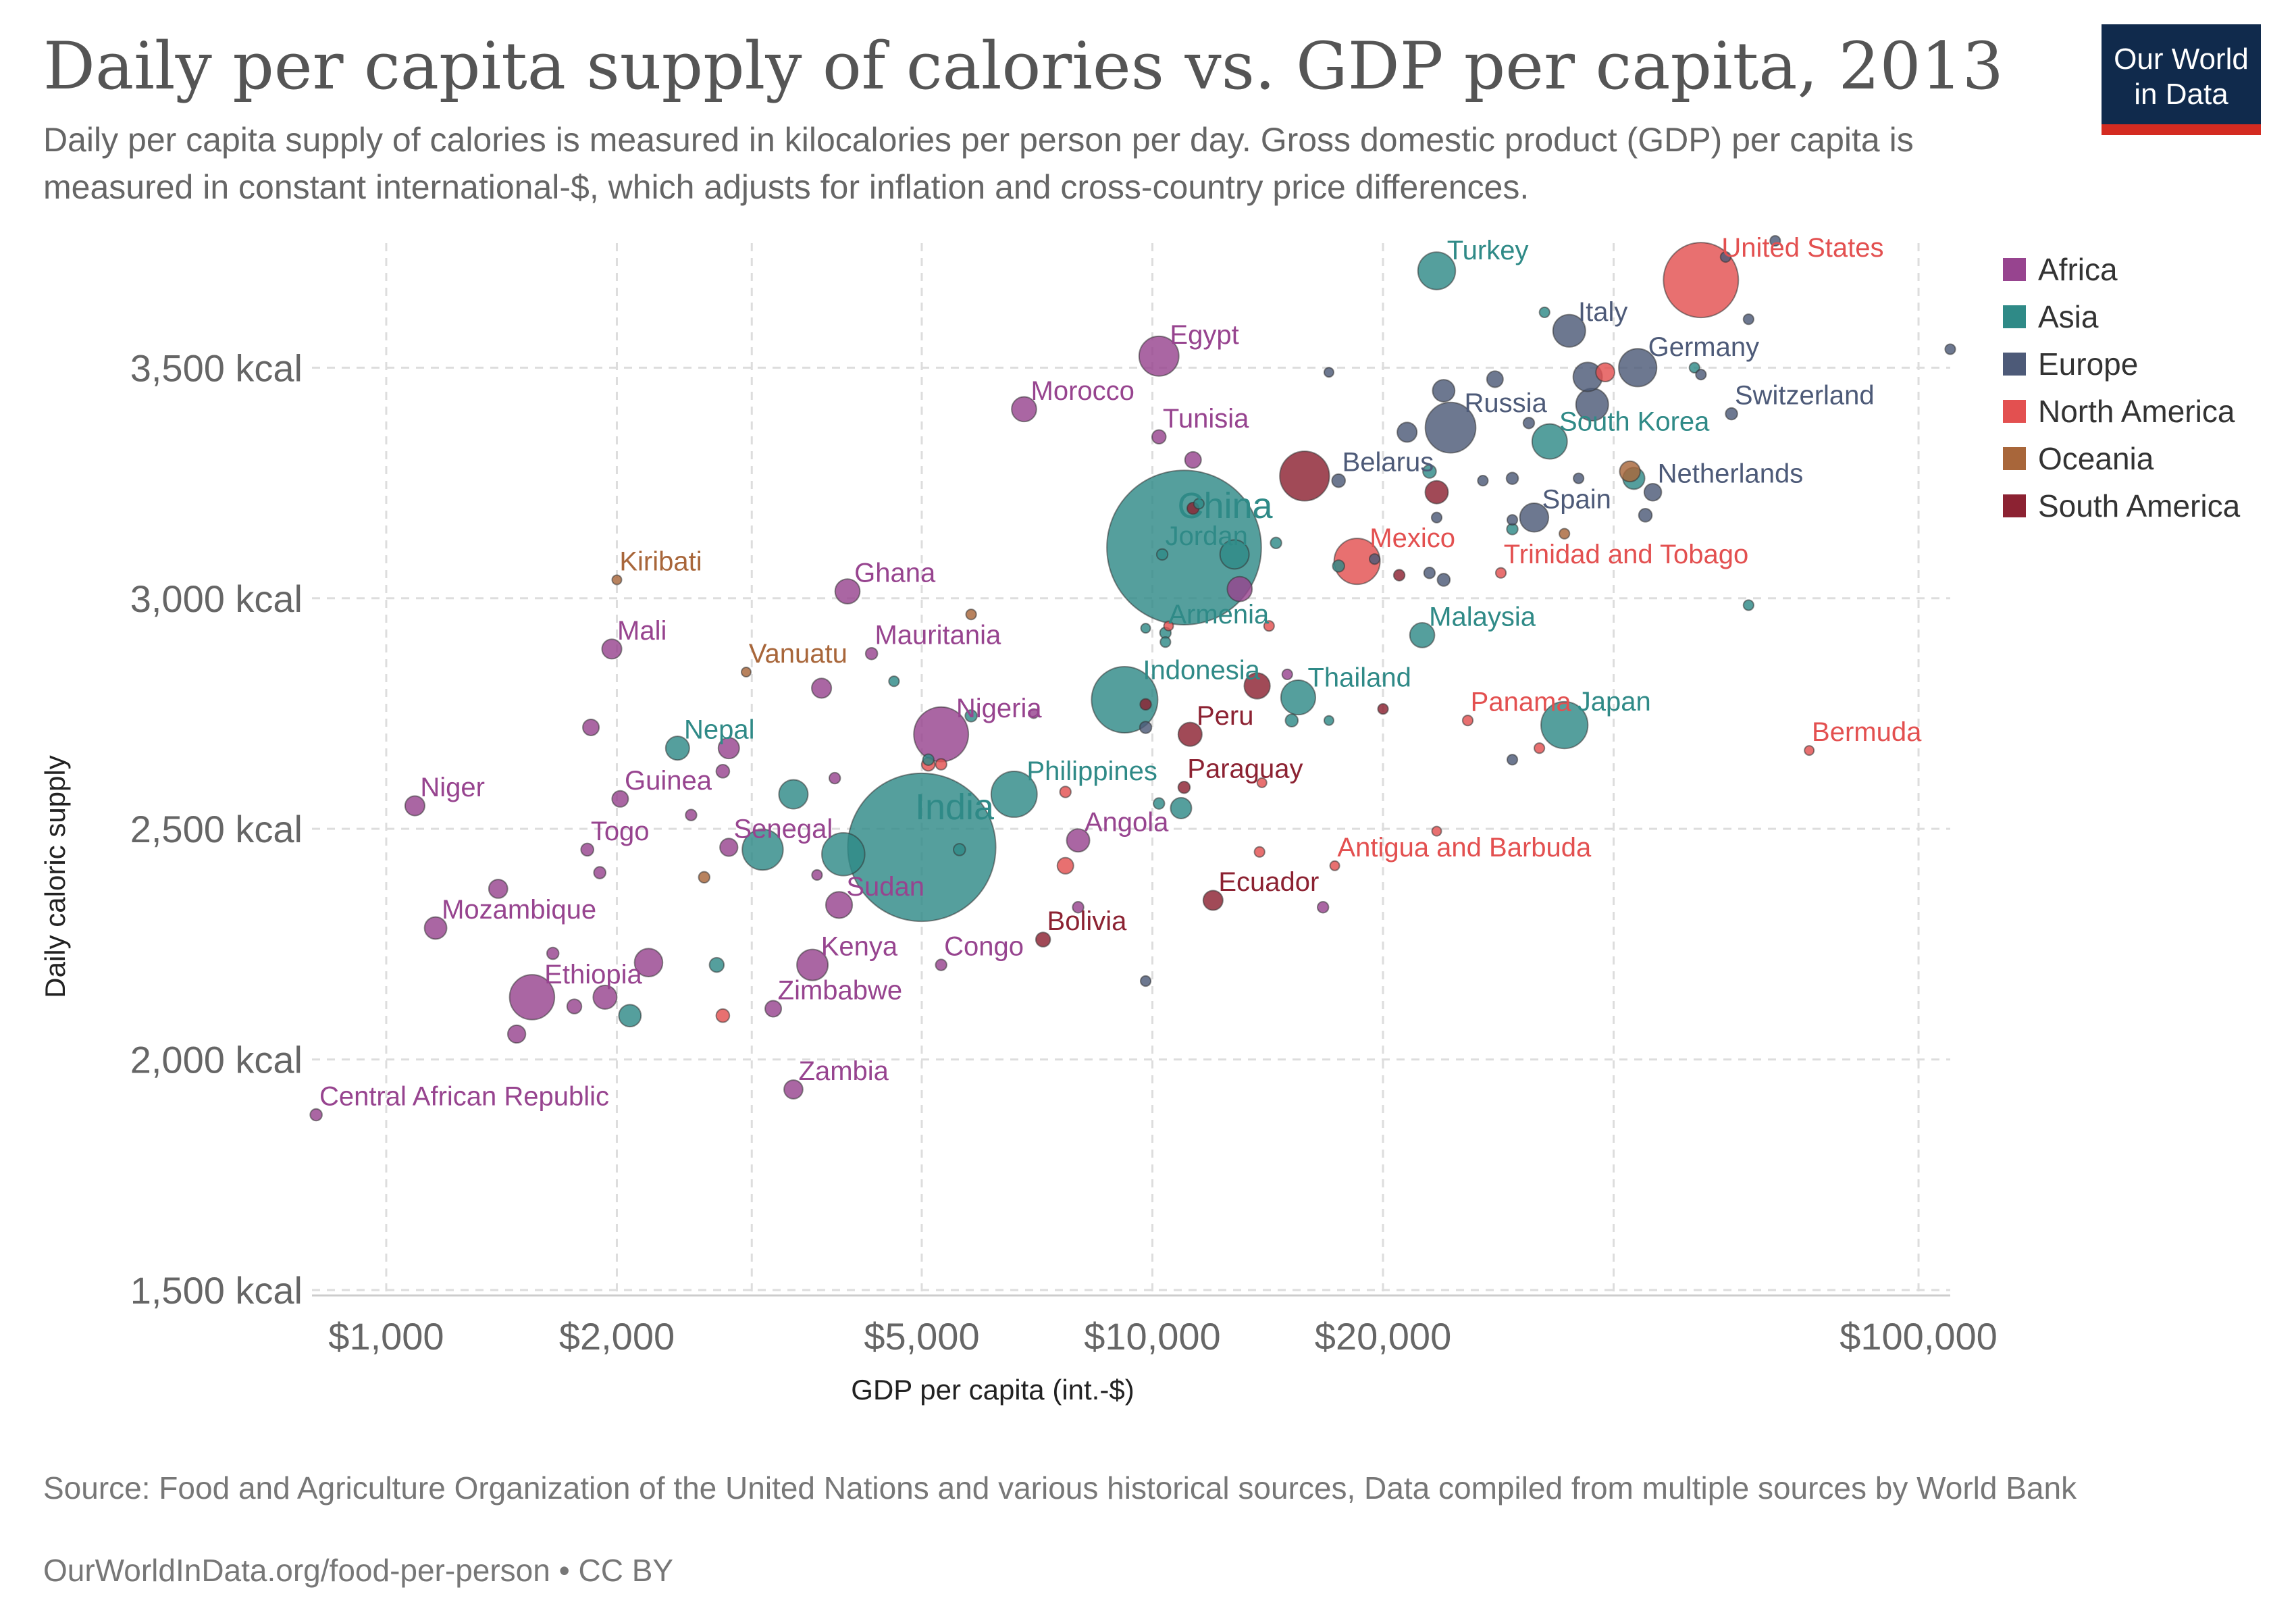 Image resolution: width=2296 pixels, height=1621 pixels. What do you see at coordinates (812, 964) in the screenshot?
I see `point-kenya` at bounding box center [812, 964].